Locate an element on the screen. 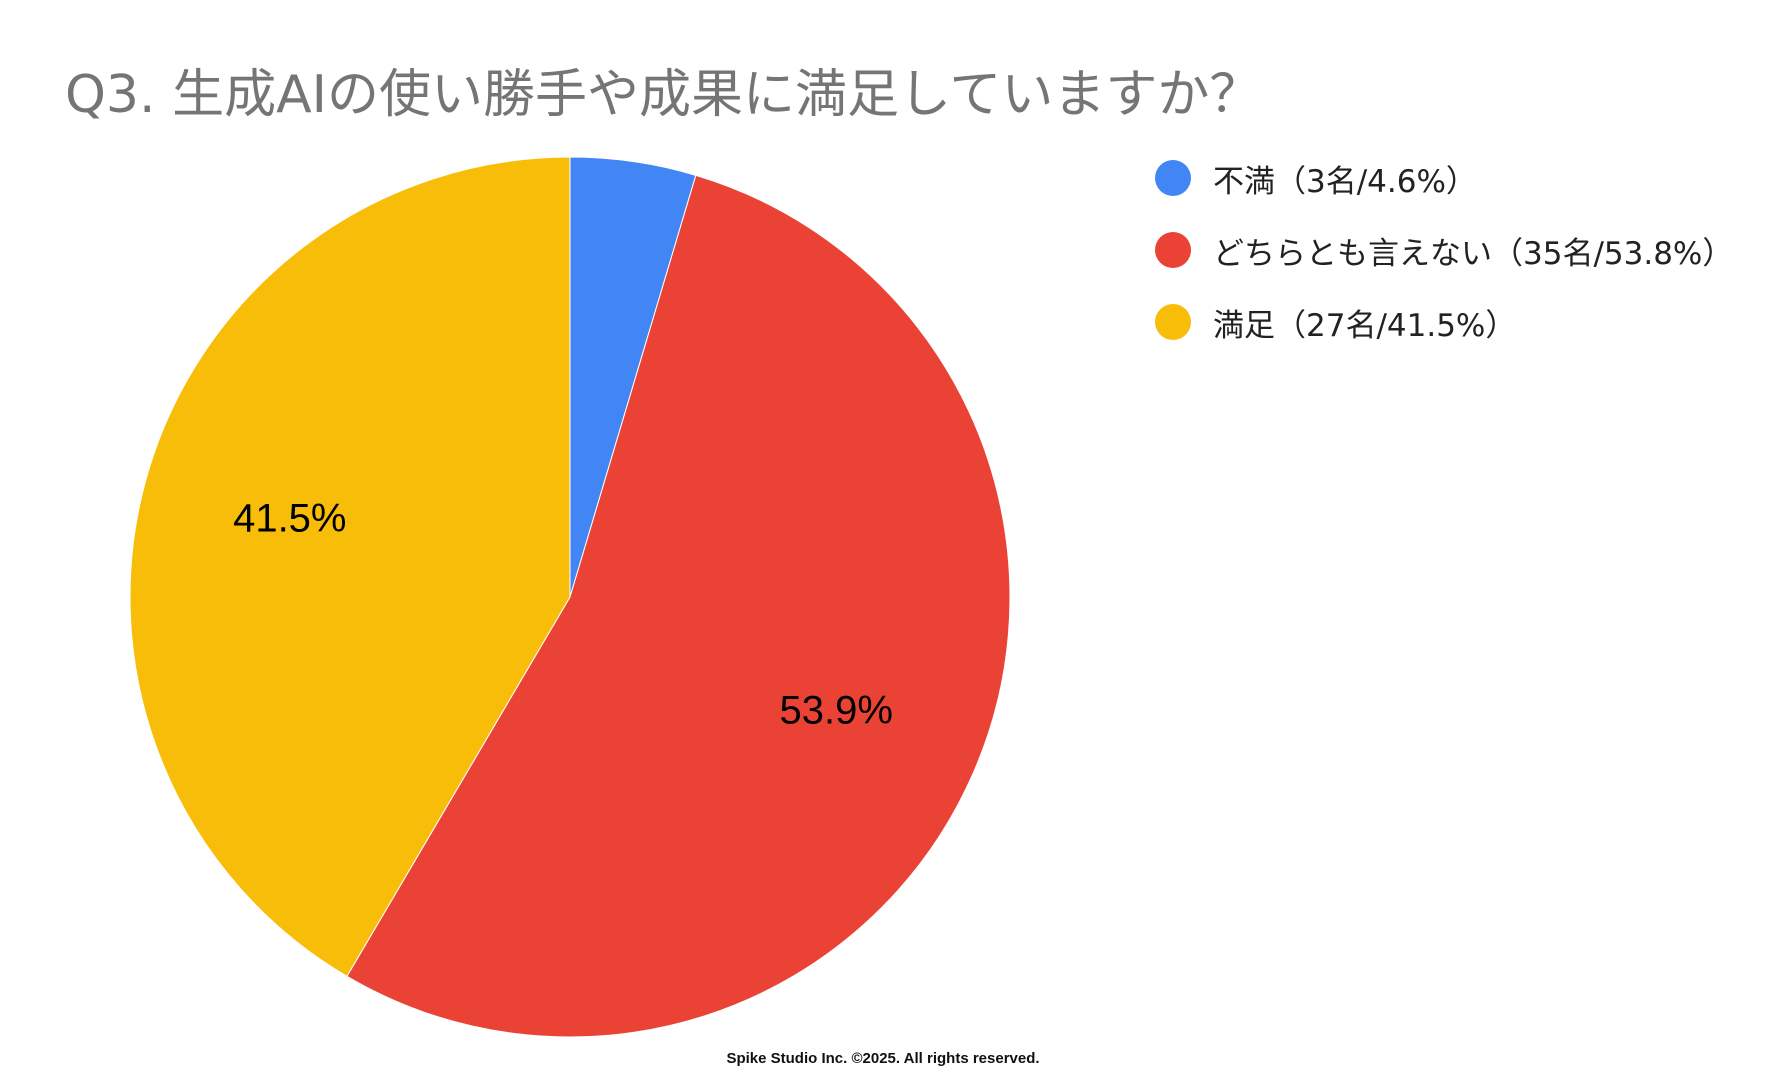 The image size is (1766, 1088). pie-label-satisfied: 41.5% is located at coordinates (289, 518).